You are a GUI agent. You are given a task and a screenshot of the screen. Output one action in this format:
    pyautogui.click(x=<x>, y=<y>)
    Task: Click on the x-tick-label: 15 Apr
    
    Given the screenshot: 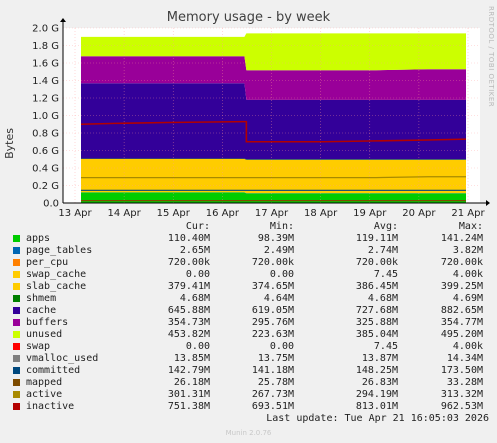 What is the action you would take?
    pyautogui.click(x=174, y=213)
    